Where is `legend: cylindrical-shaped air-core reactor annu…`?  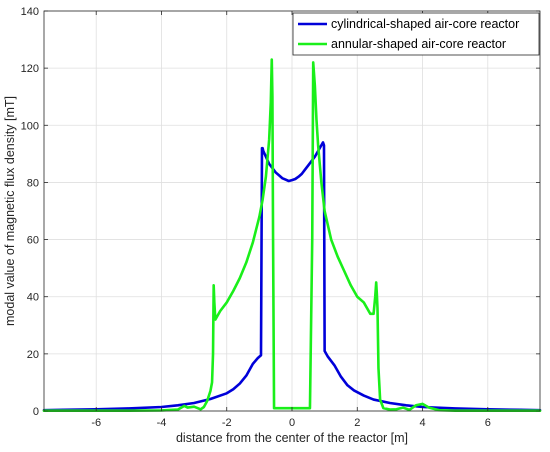
legend: cylindrical-shaped air-core reactor annu… is located at coordinates (416, 34).